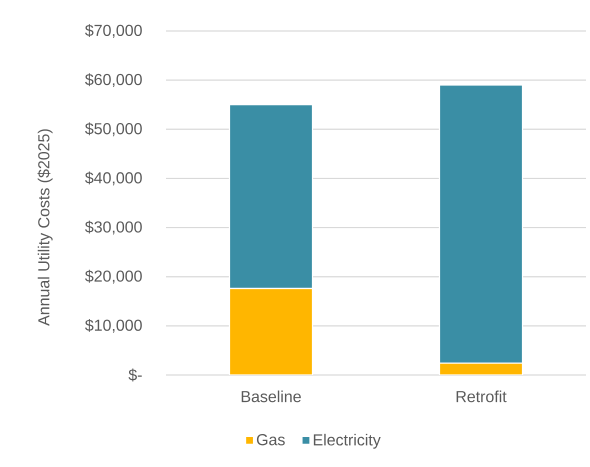 This screenshot has width=590, height=467. Describe the element at coordinates (481, 396) in the screenshot. I see `x-tick-label: Retrofit` at that location.